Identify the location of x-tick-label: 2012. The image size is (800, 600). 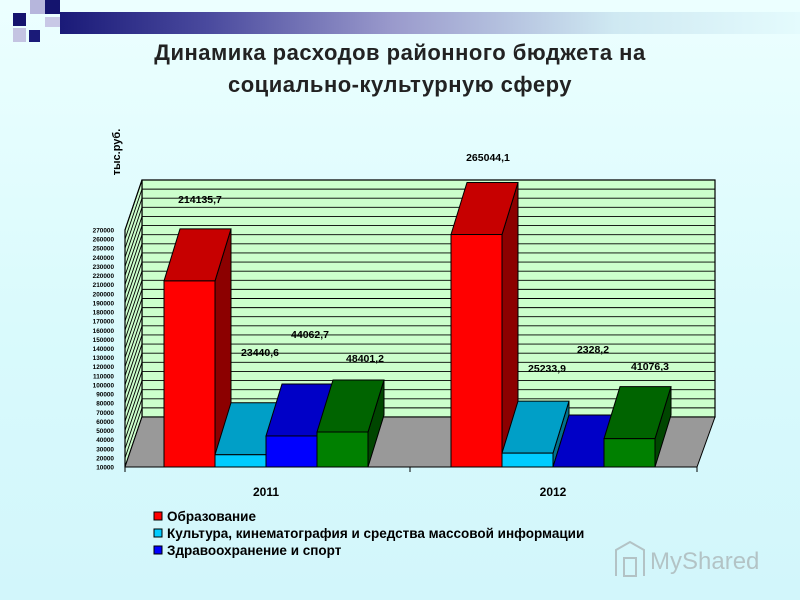
(553, 492).